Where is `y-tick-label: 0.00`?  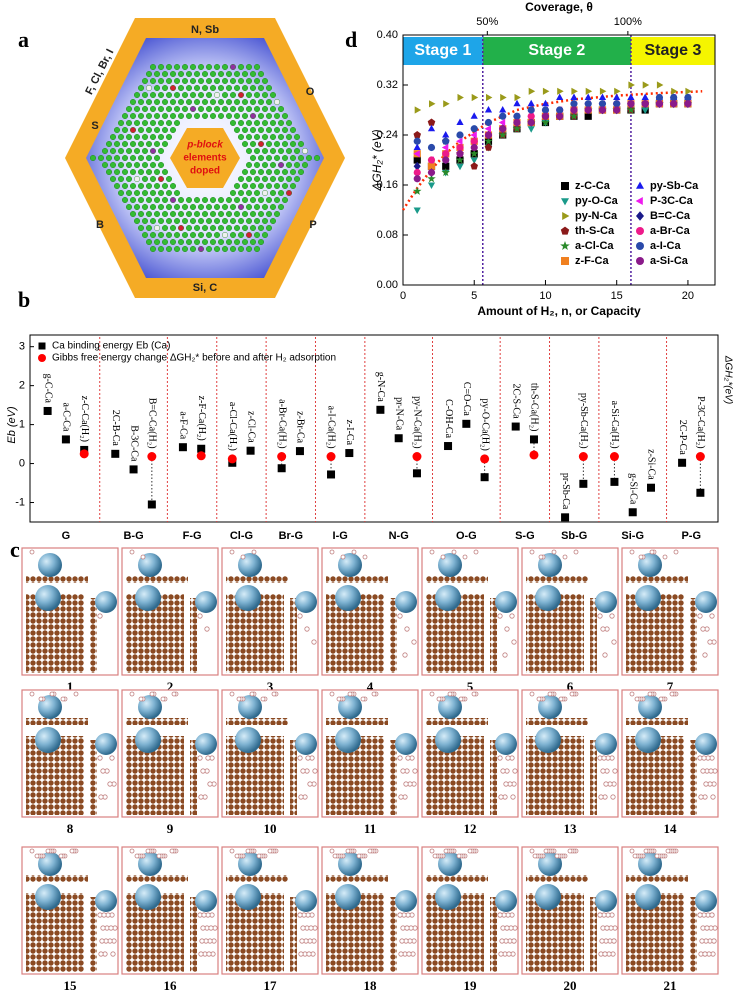
y-tick-label: 0.00 is located at coordinates (387, 285).